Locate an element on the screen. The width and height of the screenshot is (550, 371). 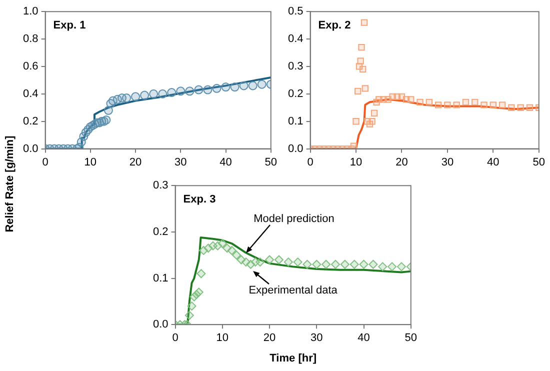
y-tick-label: 0.6 is located at coordinates (30, 66).